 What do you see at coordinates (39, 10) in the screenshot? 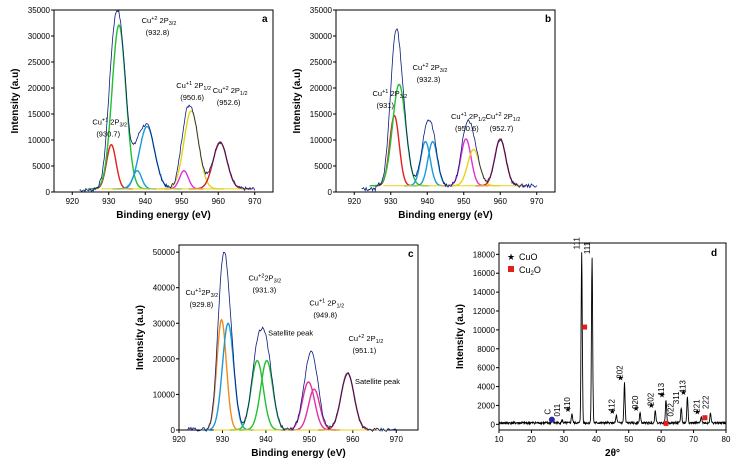
I see `panel-a-y-tick-label: 35000` at bounding box center [39, 10].